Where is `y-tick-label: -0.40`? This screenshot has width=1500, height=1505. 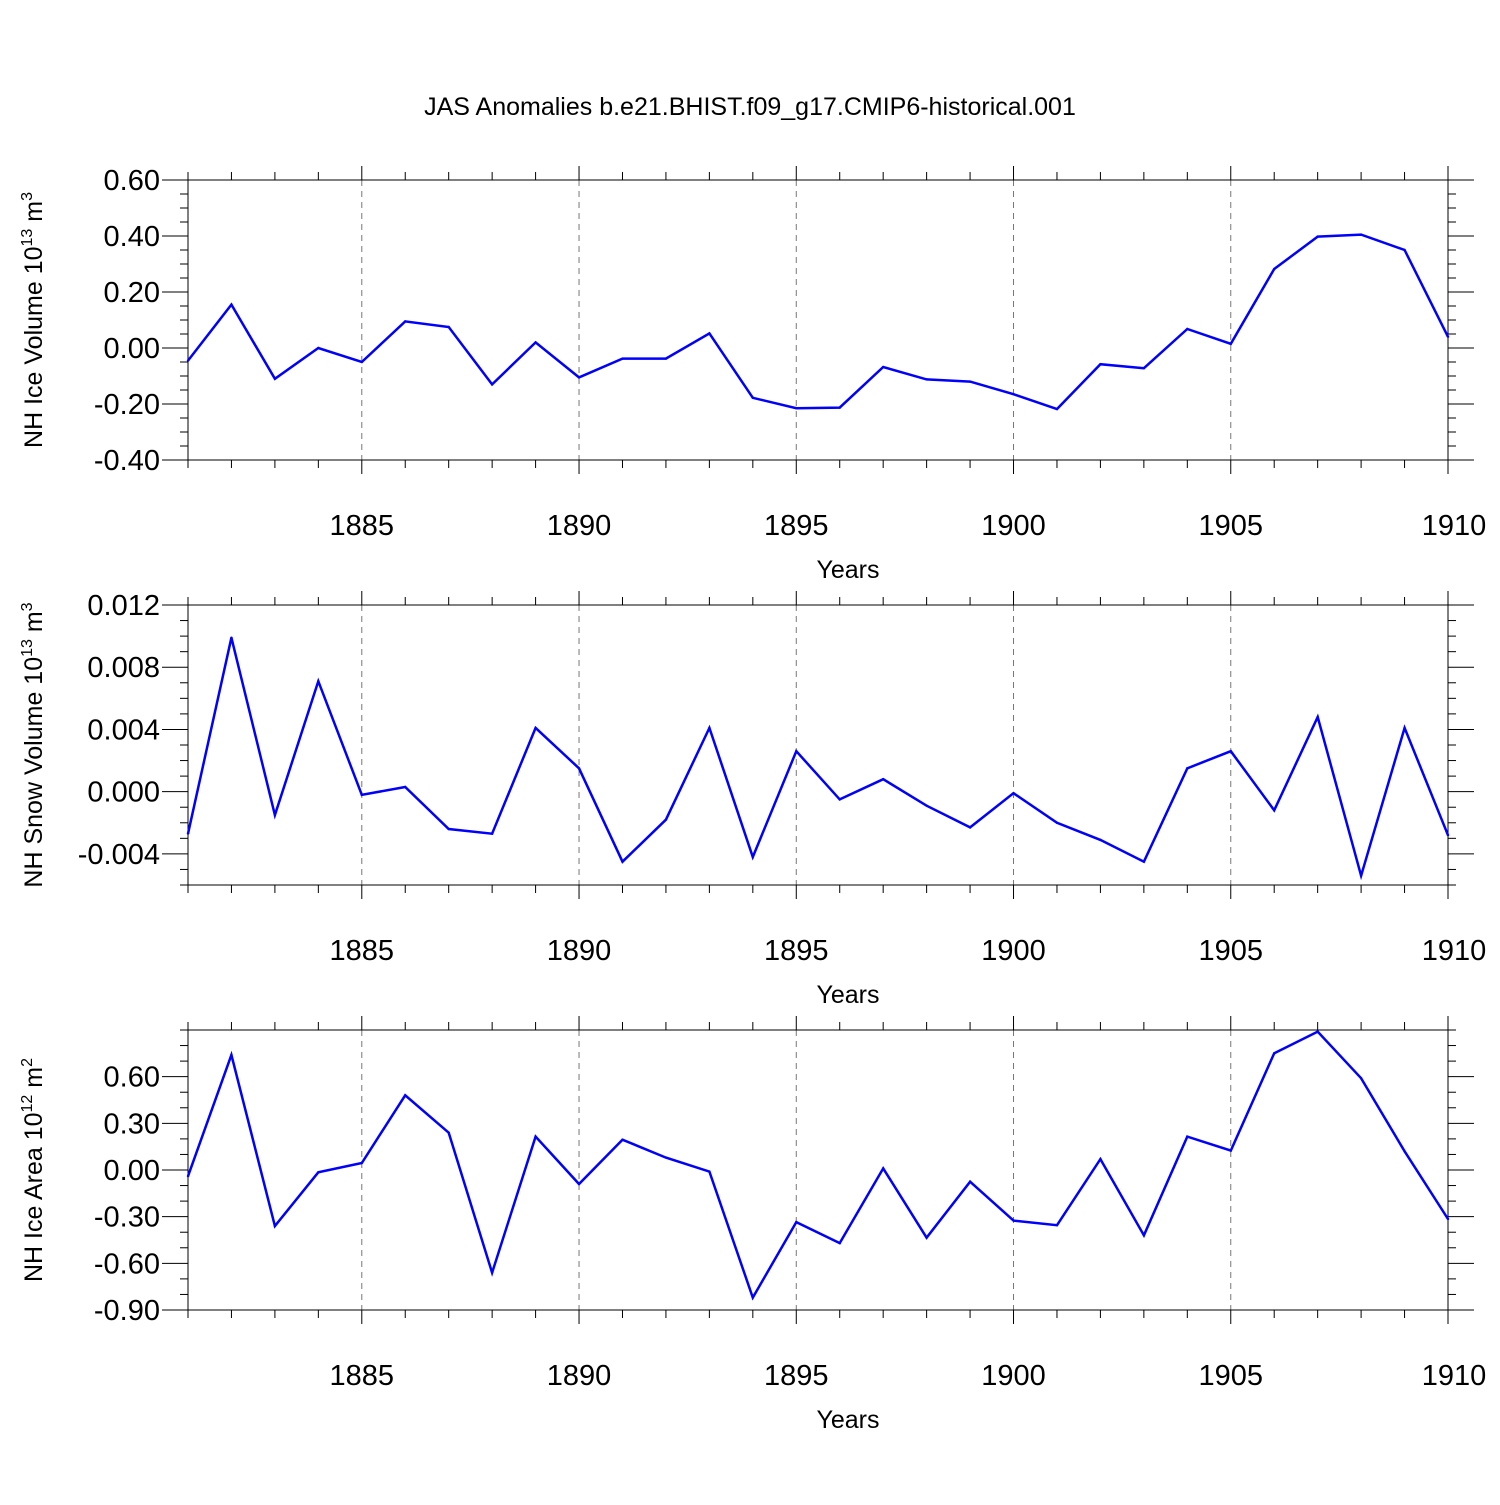 y-tick-label: -0.40 is located at coordinates (127, 461).